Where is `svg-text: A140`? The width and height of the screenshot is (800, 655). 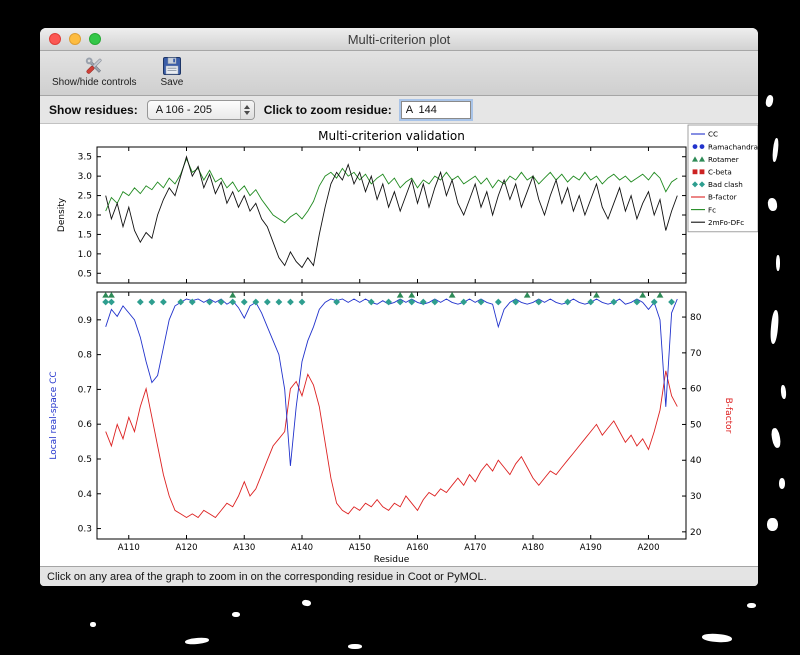 svg-text: A140 is located at coordinates (302, 548).